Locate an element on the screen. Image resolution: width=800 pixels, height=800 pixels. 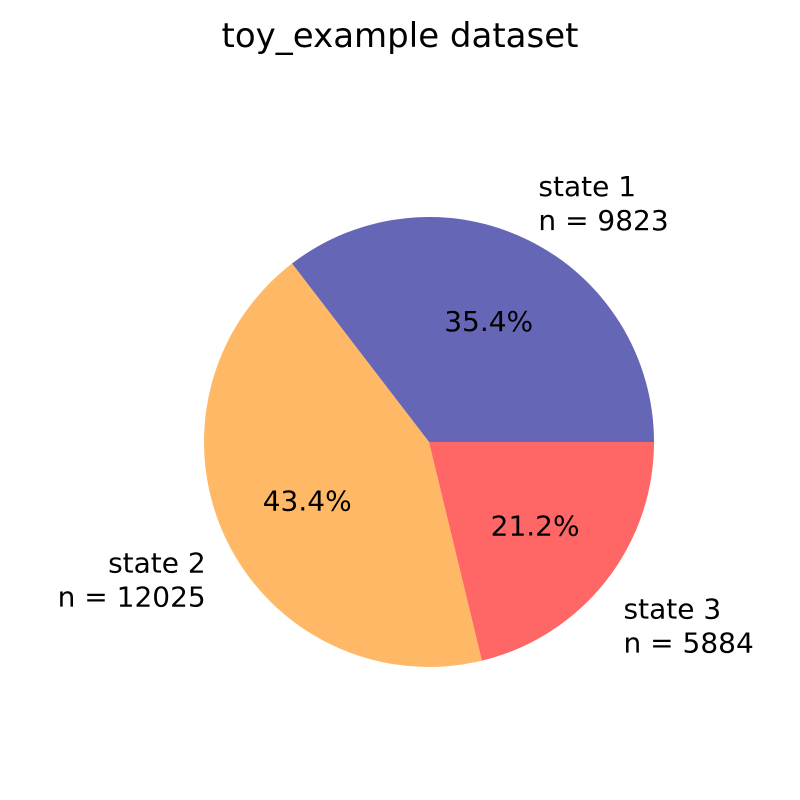
pie-slice-label: state 2 is located at coordinates (157, 562).